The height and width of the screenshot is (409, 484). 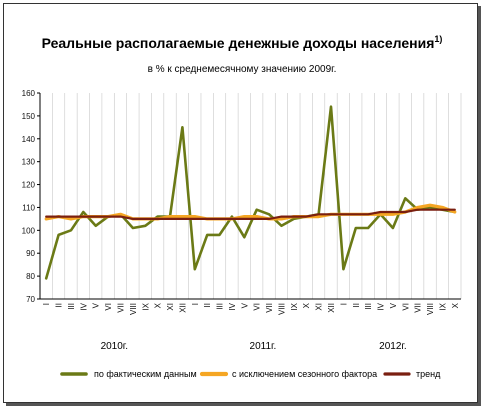 What do you see at coordinates (428, 374) in the screenshot?
I see `legend-label-3: тренд` at bounding box center [428, 374].